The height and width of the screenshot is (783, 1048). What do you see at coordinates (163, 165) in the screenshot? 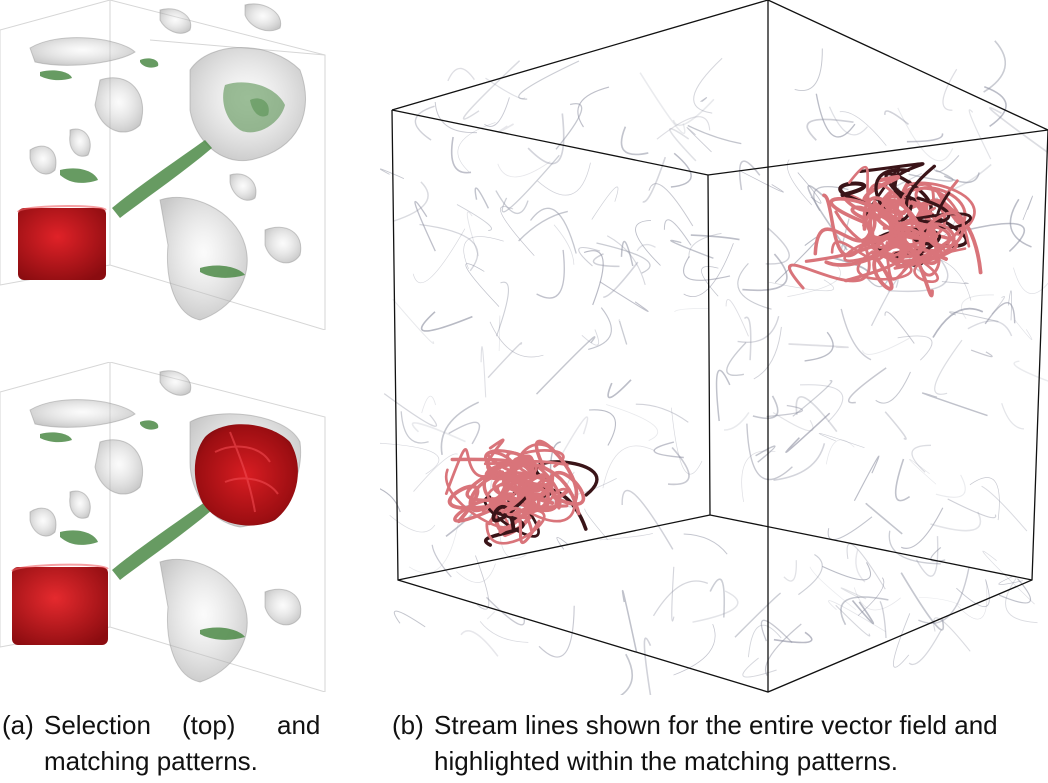
I see `volume-render-selection-svg` at bounding box center [163, 165].